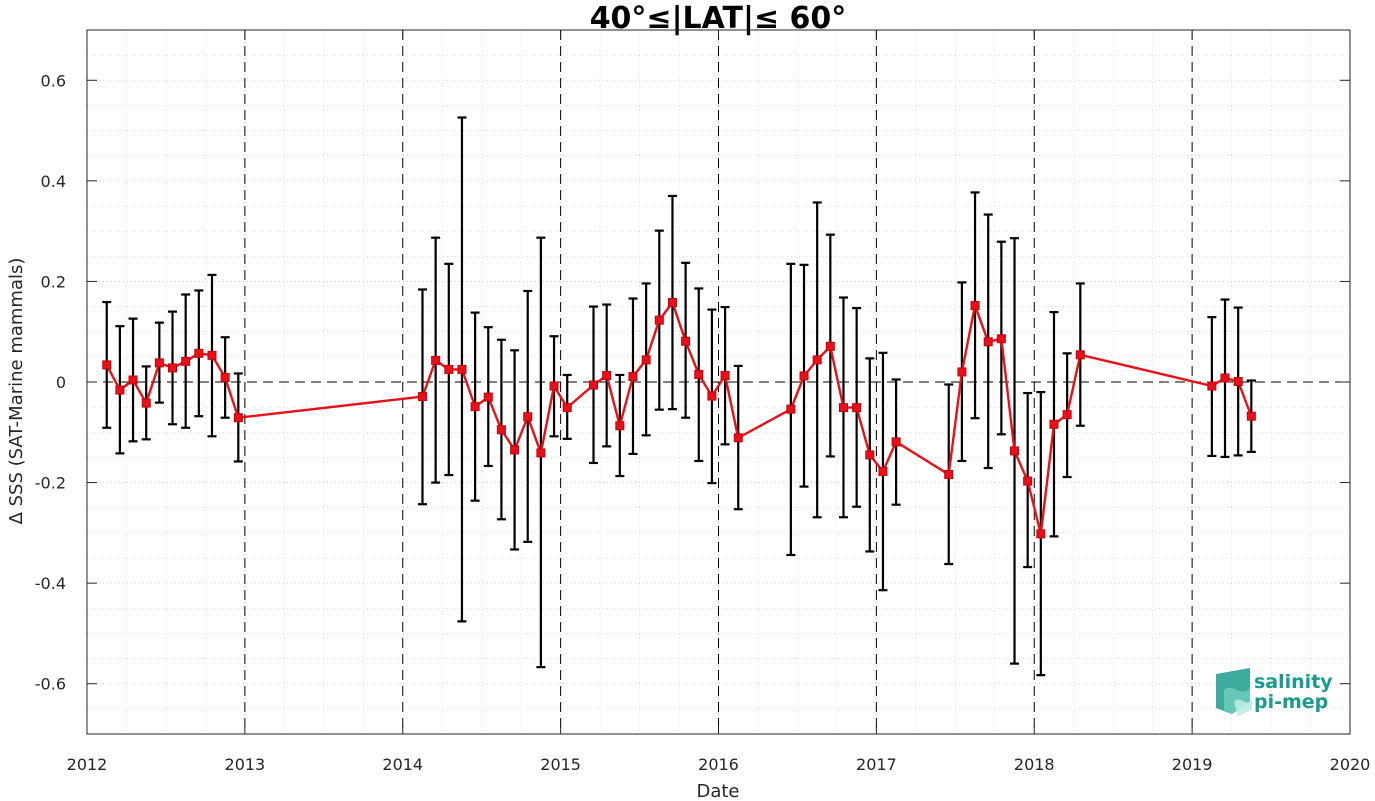  What do you see at coordinates (1293, 682) in the screenshot?
I see `logo-text-line1: salinity` at bounding box center [1293, 682].